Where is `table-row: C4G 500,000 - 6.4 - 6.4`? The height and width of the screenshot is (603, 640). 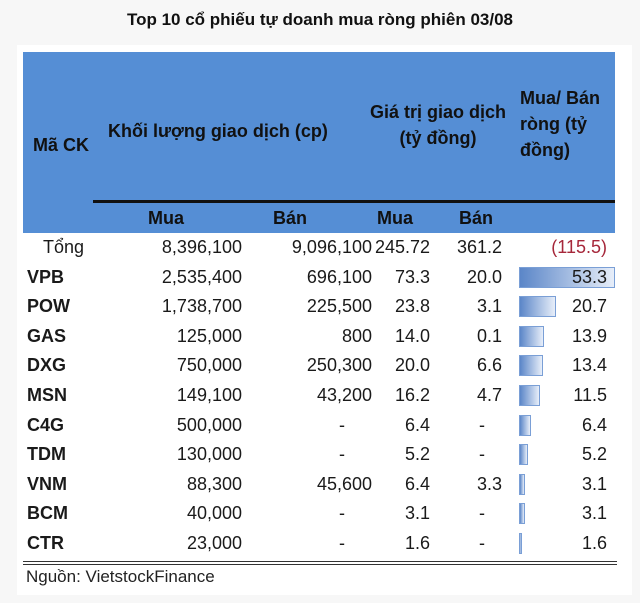 table-row: C4G 500,000 - 6.4 - 6.4 is located at coordinates (319, 426).